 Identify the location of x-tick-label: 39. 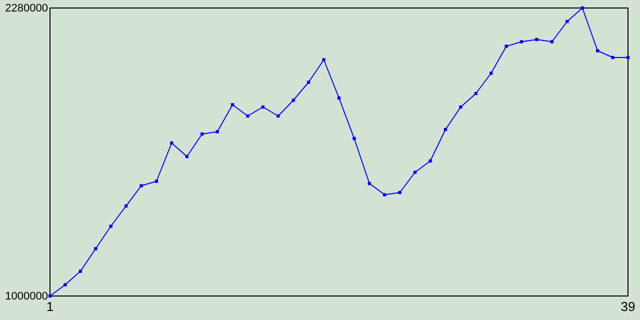
(628, 306).